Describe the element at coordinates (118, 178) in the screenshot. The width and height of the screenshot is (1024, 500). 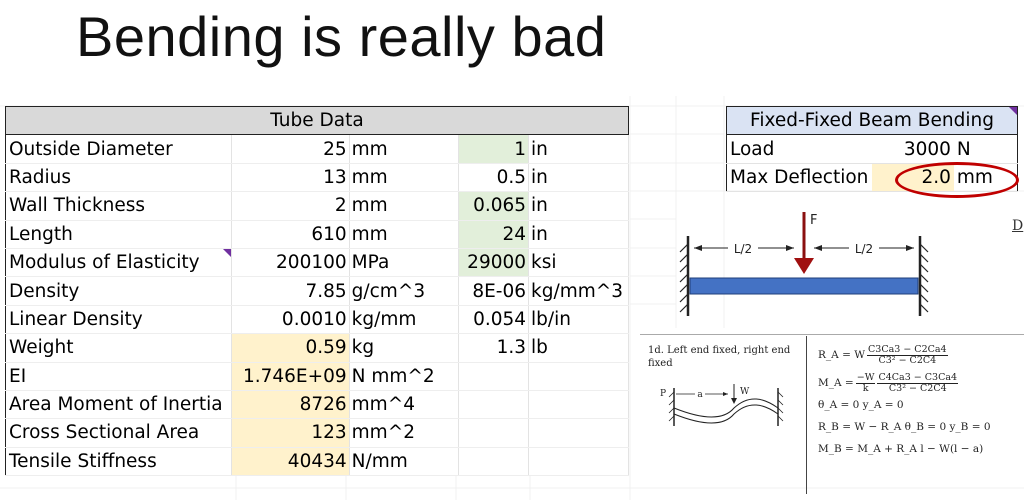
I see `row-label: Radius` at that location.